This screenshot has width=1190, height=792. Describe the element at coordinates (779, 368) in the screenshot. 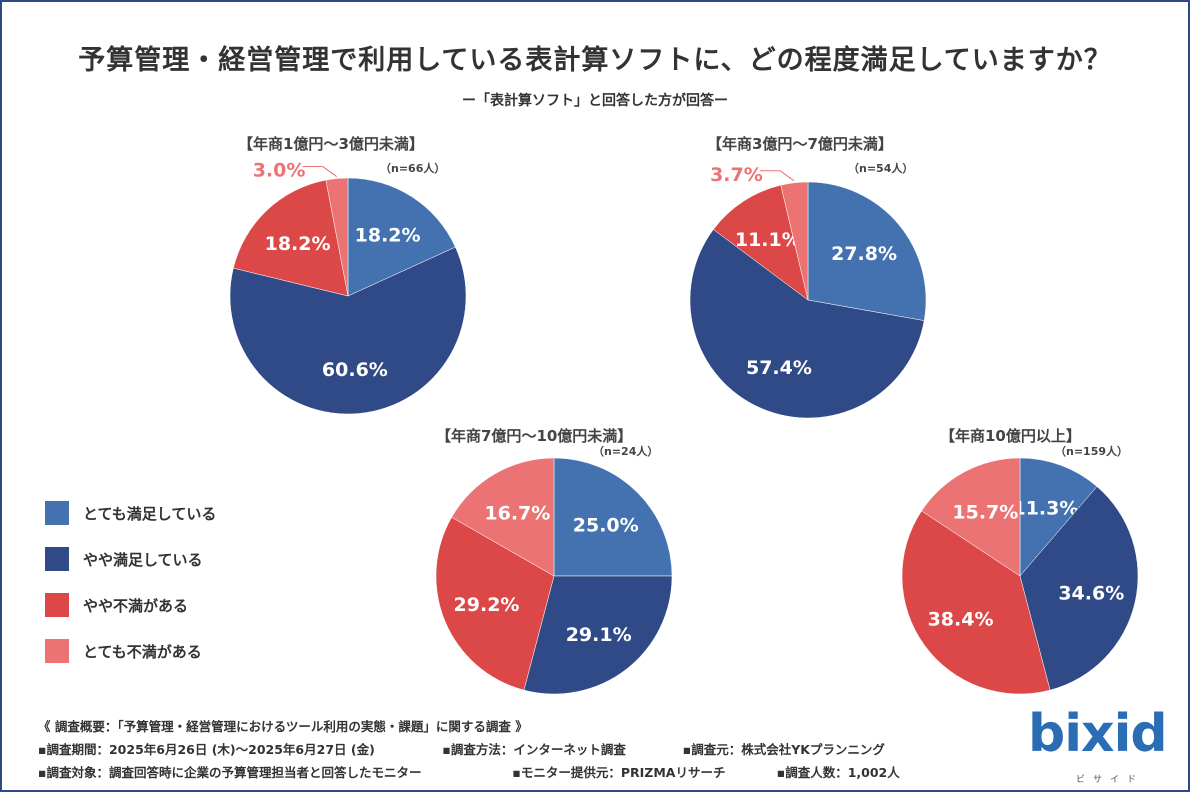

I see `slice-label: 57.4%` at that location.